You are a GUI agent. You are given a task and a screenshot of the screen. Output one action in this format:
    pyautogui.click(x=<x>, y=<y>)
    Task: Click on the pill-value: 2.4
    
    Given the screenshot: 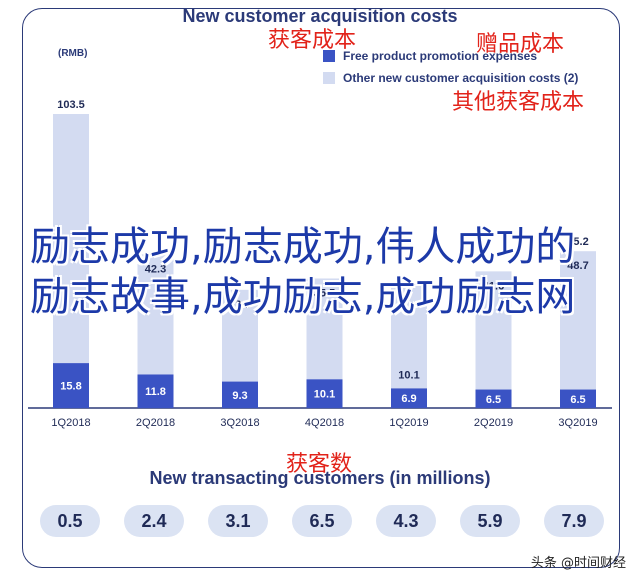 What is the action you would take?
    pyautogui.click(x=154, y=521)
    